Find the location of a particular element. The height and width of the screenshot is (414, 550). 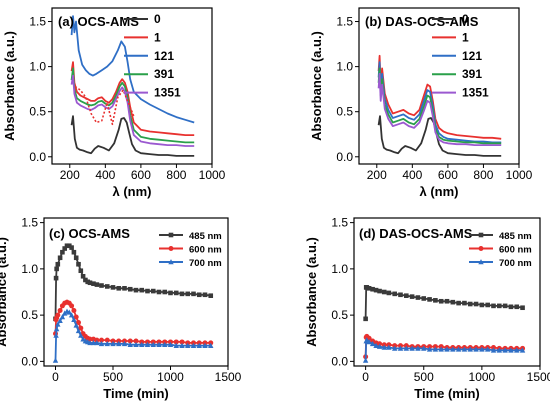

series-line-485 nm is located at coordinates (132, 281).